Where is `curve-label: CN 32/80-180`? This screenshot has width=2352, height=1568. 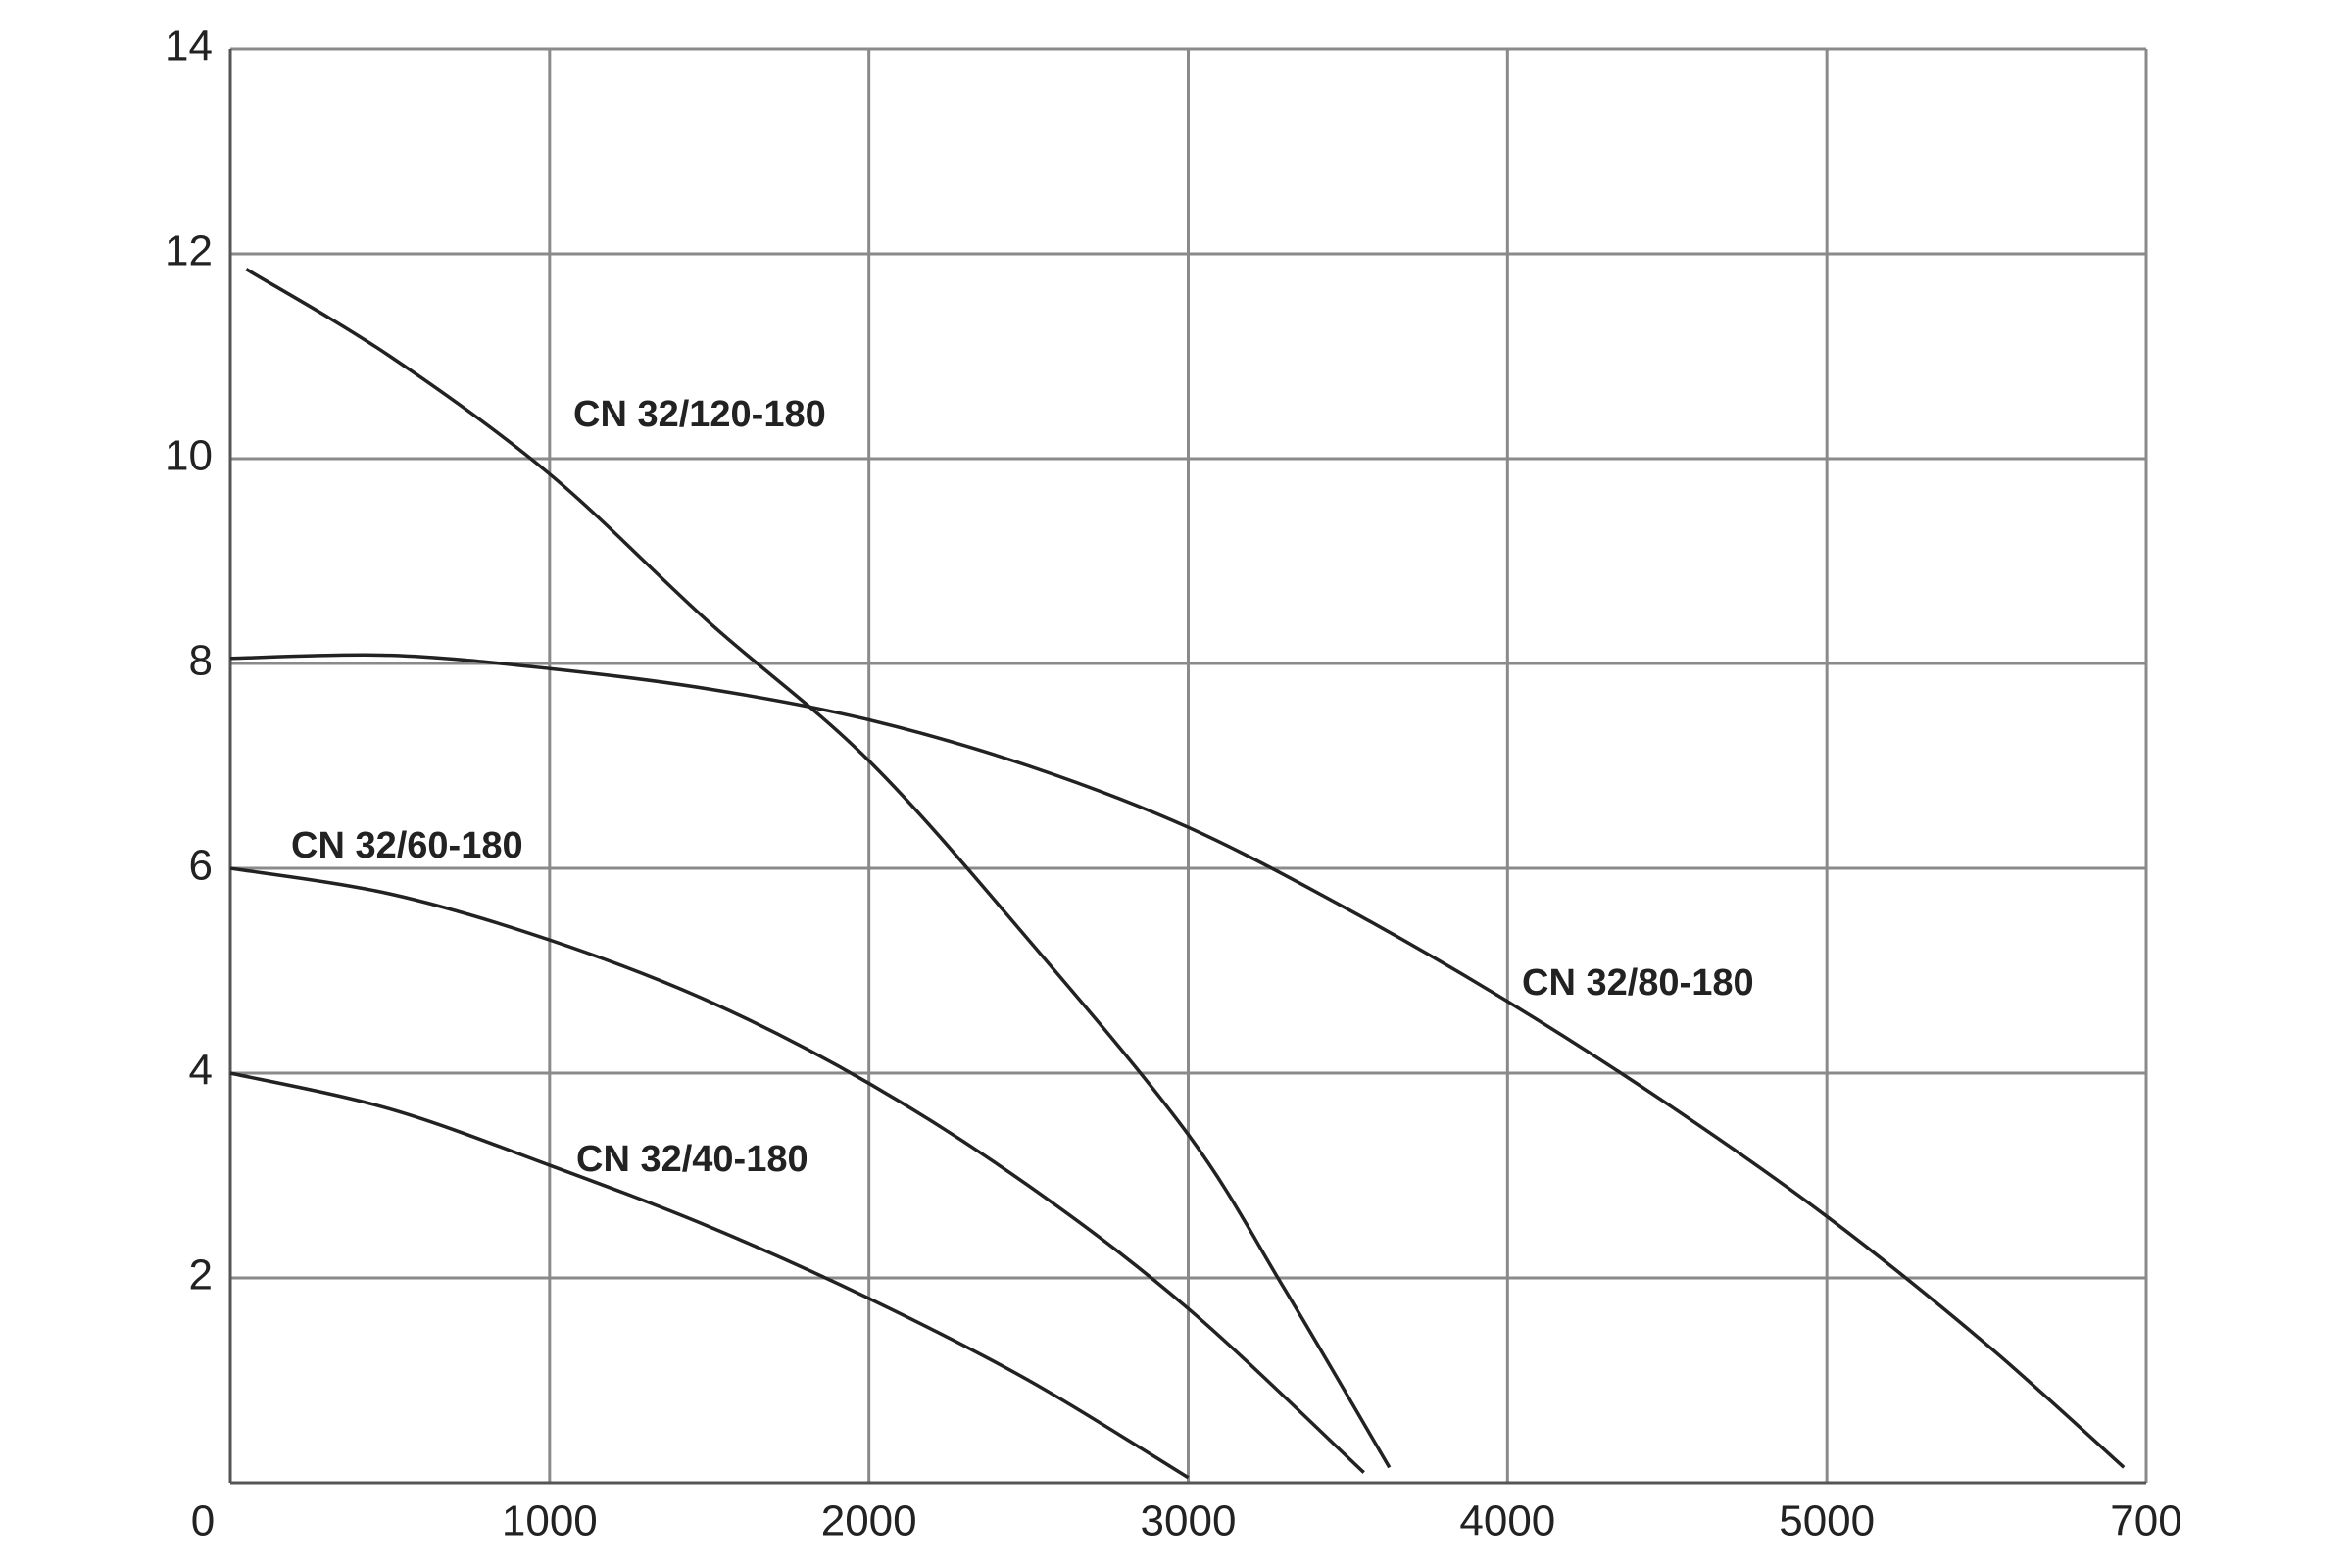 curve-label: CN 32/80-180 is located at coordinates (1638, 983).